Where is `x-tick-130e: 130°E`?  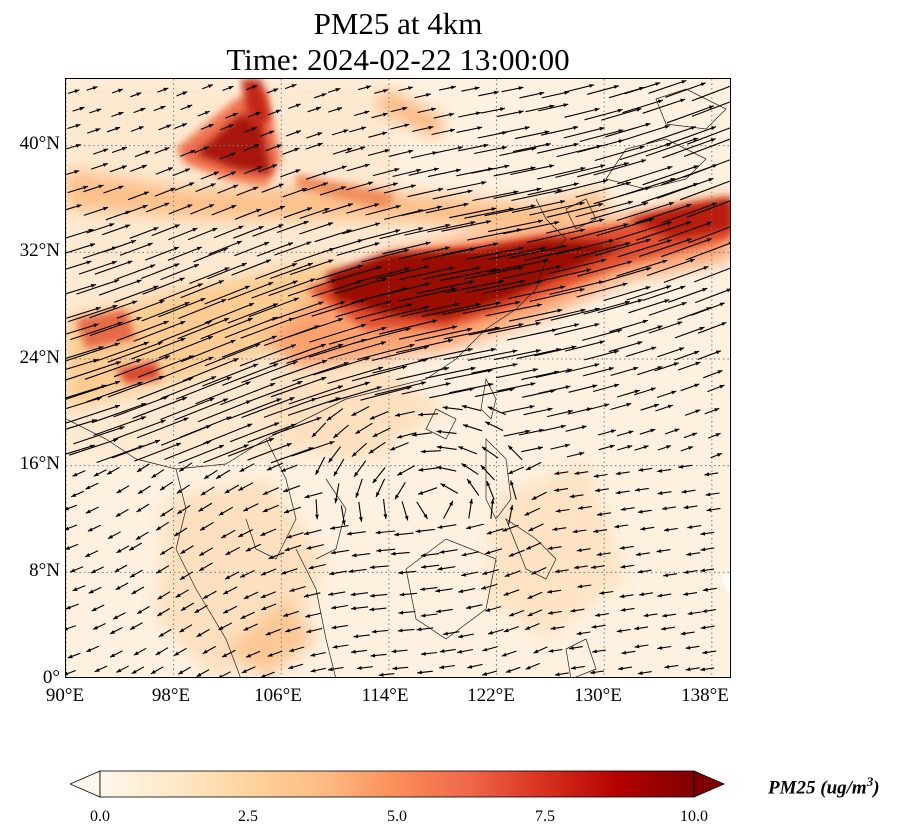 x-tick-130e: 130°E is located at coordinates (598, 695).